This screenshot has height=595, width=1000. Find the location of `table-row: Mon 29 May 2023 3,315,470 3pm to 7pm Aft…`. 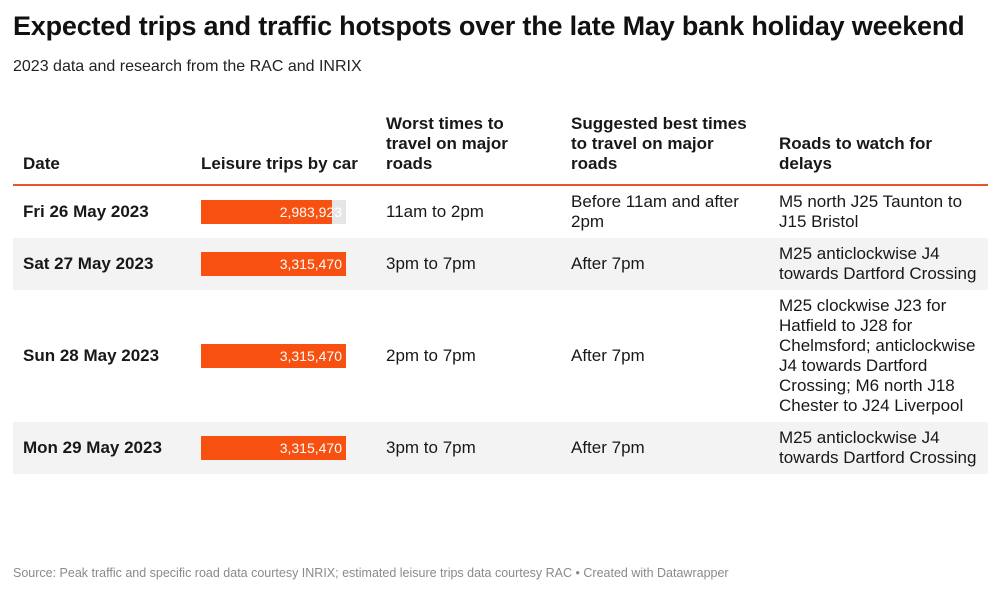

table-row: Mon 29 May 2023 3,315,470 3pm to 7pm Aft… is located at coordinates (500, 448).